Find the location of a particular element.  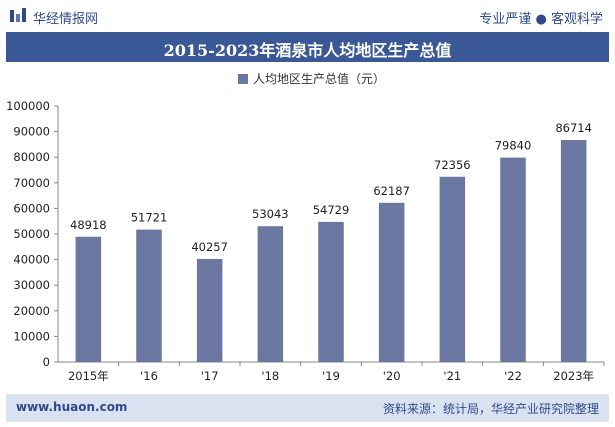

y-tick-label: 50000 is located at coordinates (31, 234).